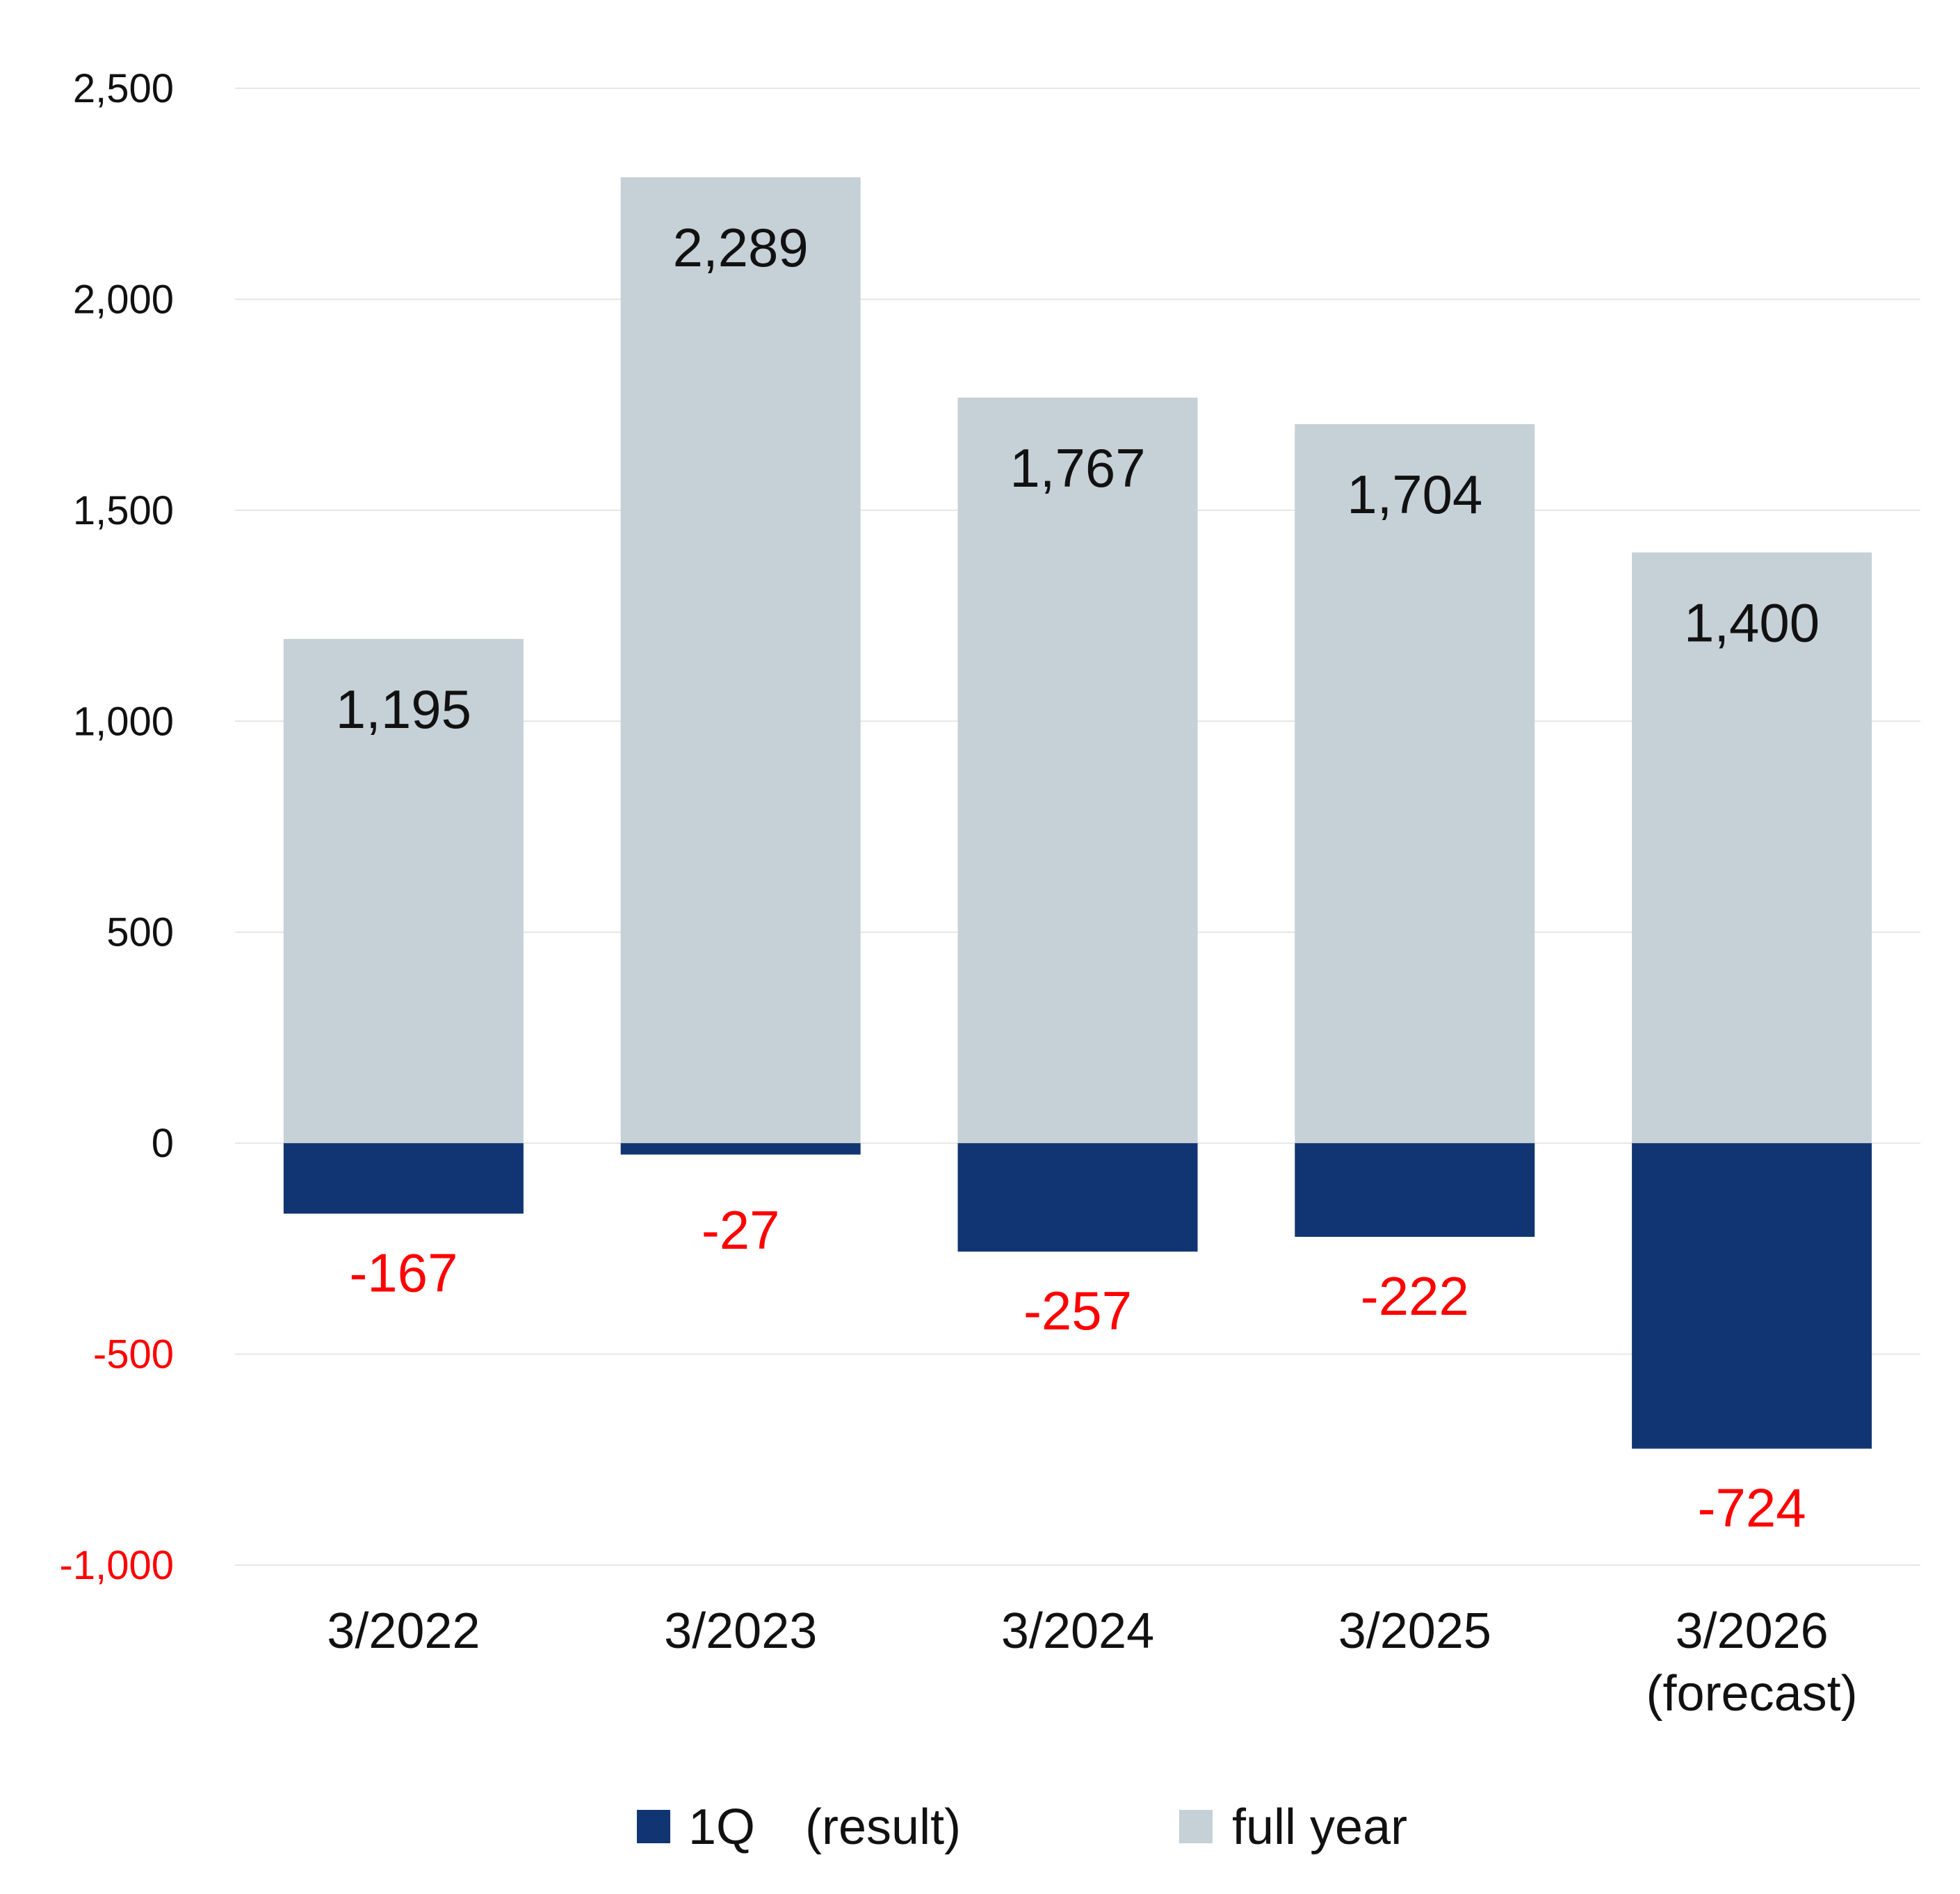 Image resolution: width=1960 pixels, height=1894 pixels. Describe the element at coordinates (140, 932) in the screenshot. I see `y-tick-label: 500` at that location.